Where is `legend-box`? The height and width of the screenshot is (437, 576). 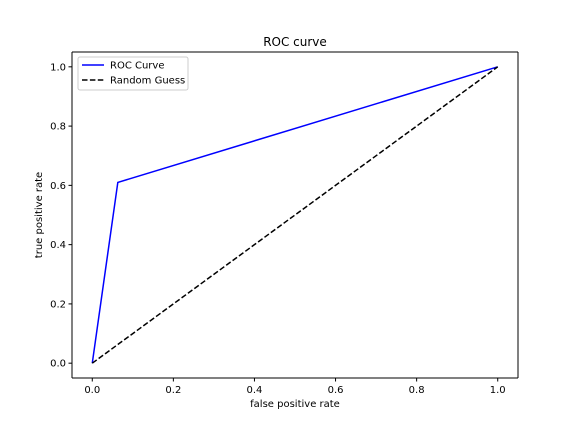
legend-box is located at coordinates (133, 73).